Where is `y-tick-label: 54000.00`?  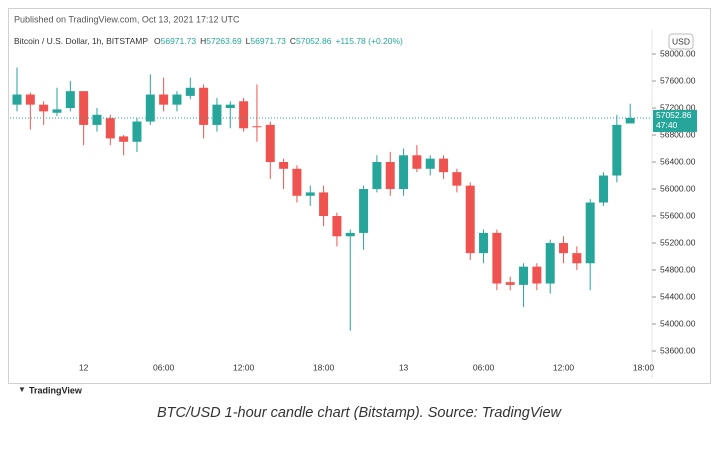 y-tick-label: 54000.00 is located at coordinates (678, 323).